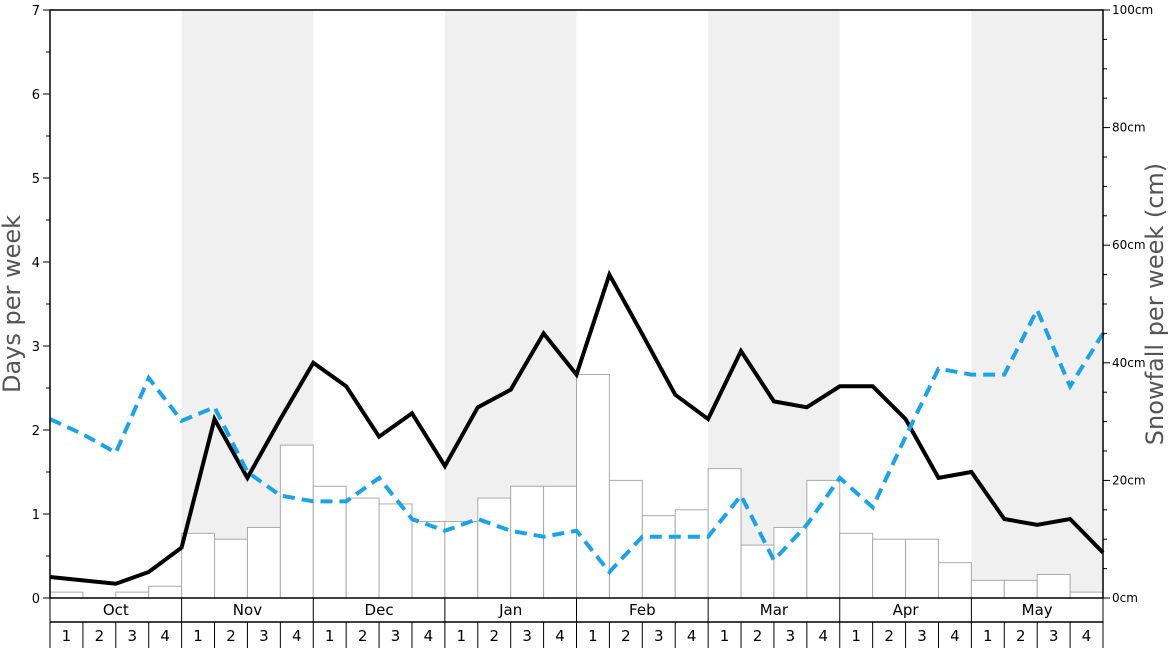 This screenshot has width=1168, height=648. What do you see at coordinates (1129, 363) in the screenshot?
I see `right-tick-label: 40cm` at bounding box center [1129, 363].